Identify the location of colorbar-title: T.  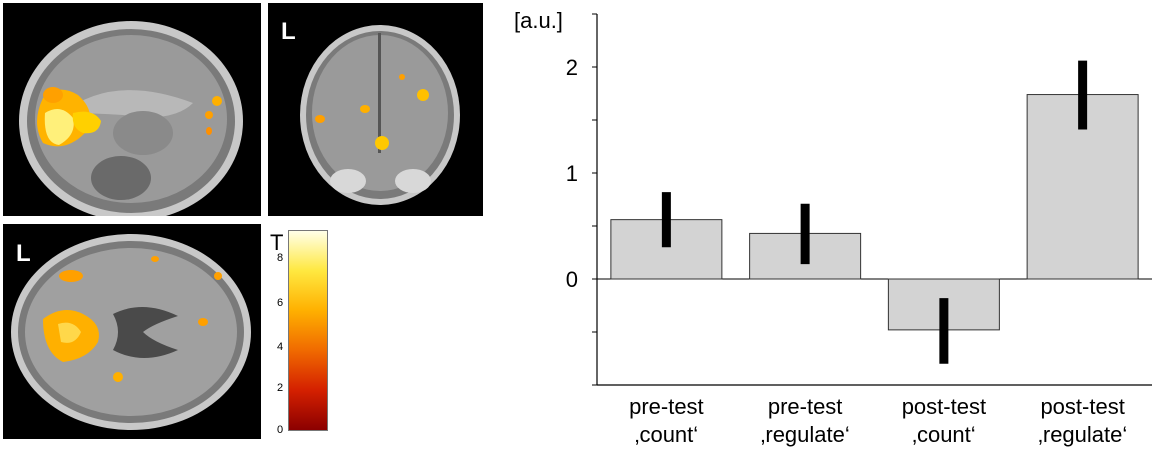
(277, 242).